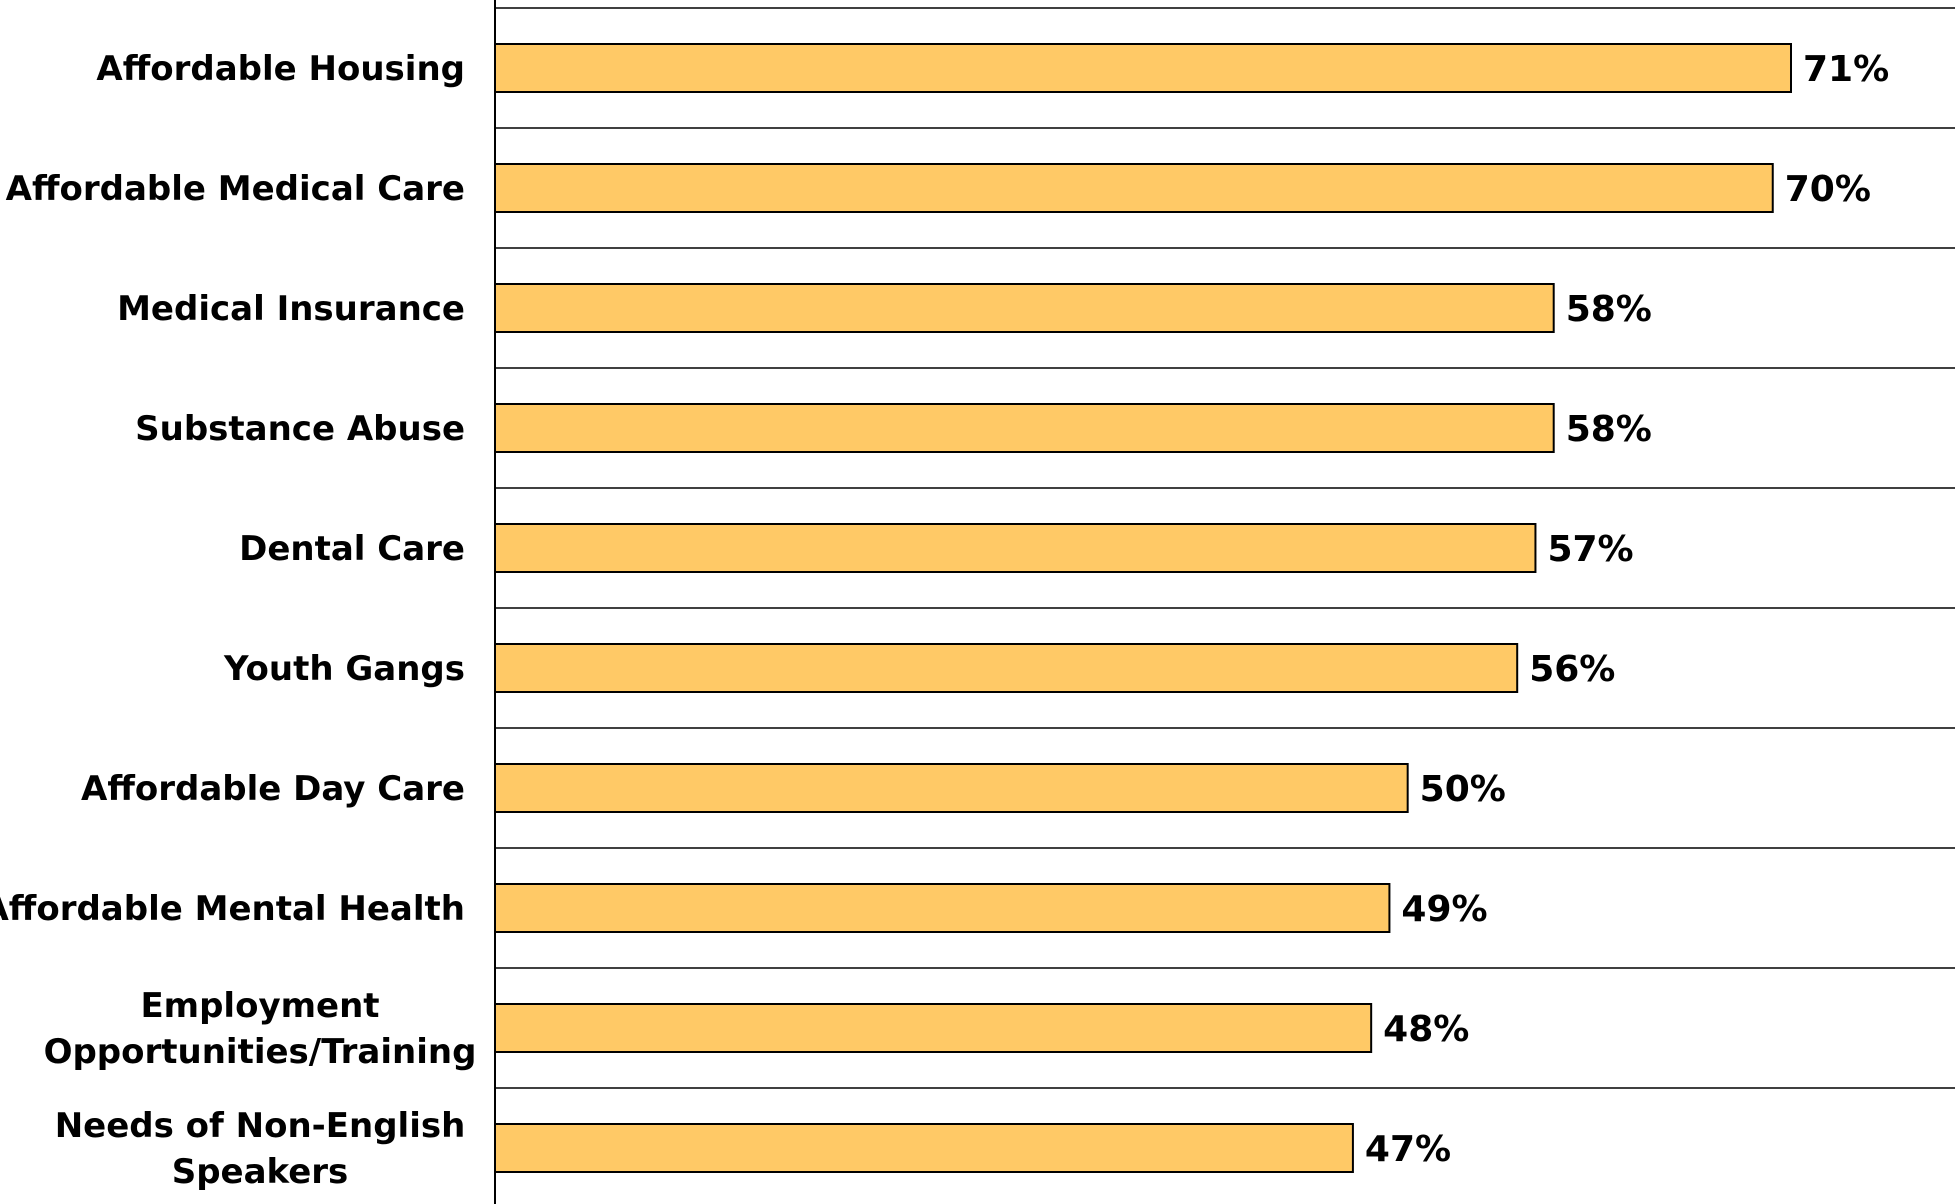  Describe the element at coordinates (232, 909) in the screenshot. I see `category-label: Affordable Mental Health` at that location.